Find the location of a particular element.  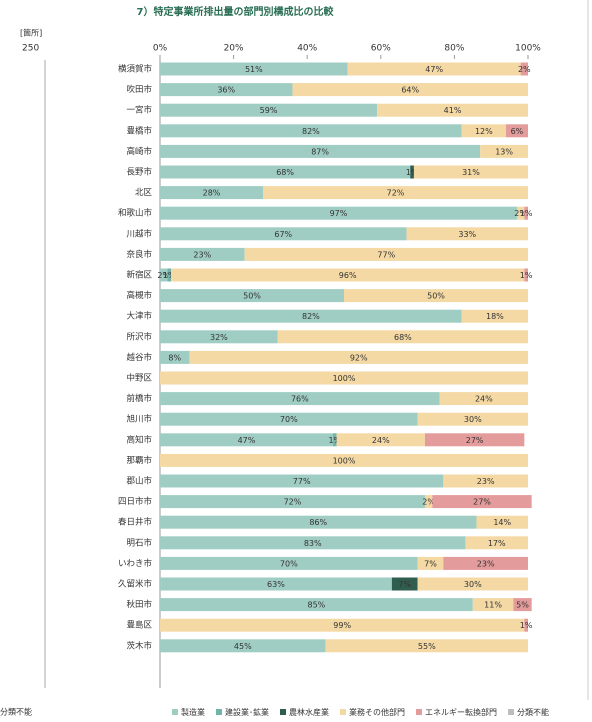

legend-label: 分類不能 is located at coordinates (533, 712).